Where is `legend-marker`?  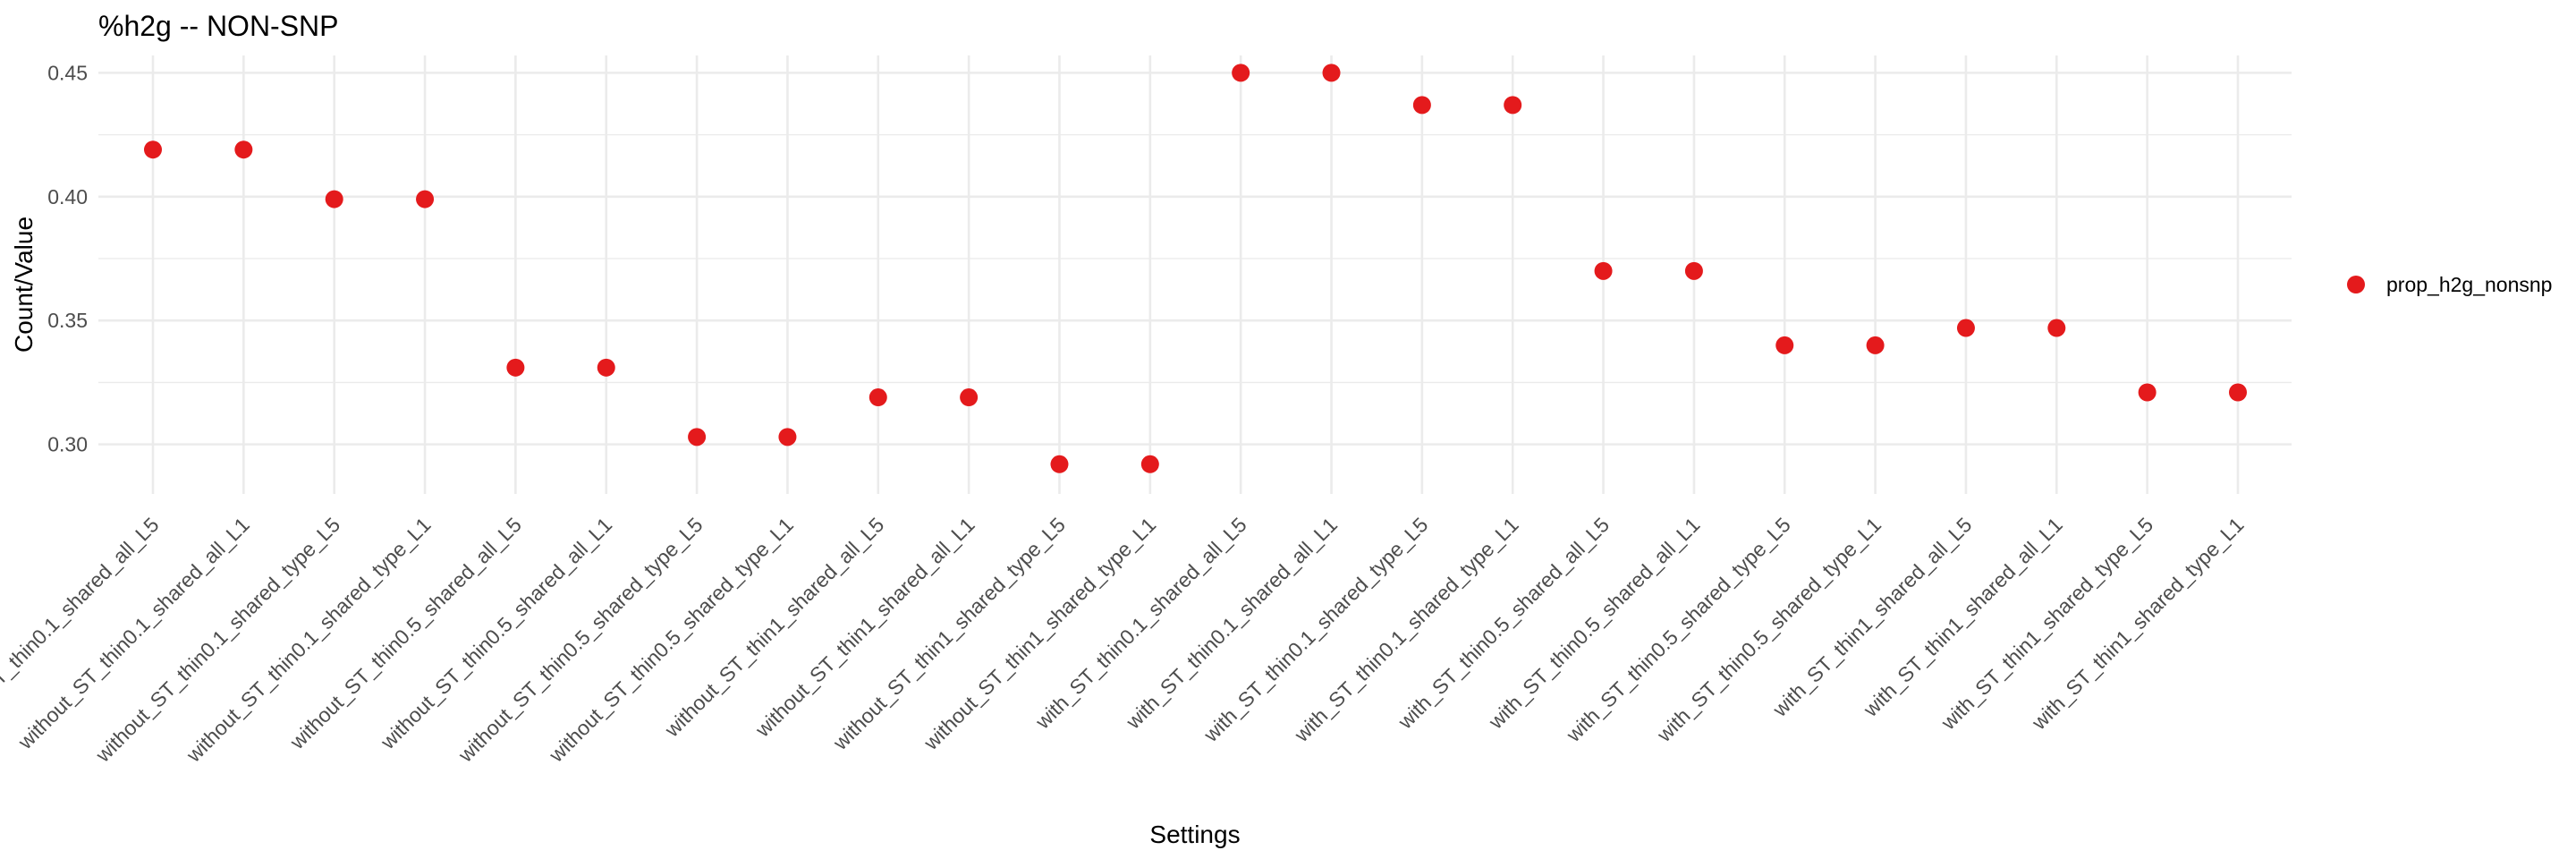
legend-marker is located at coordinates (2356, 284).